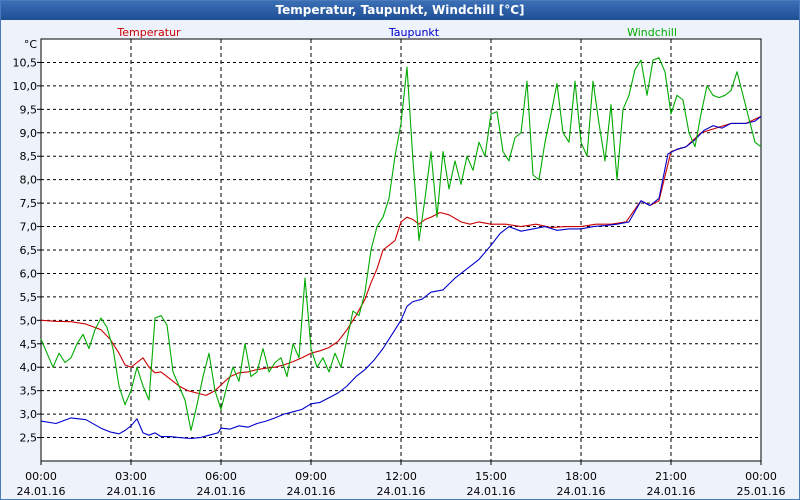 This screenshot has height=500, width=800. What do you see at coordinates (29, 180) in the screenshot?
I see `y-tick-label: 8,0` at bounding box center [29, 180].